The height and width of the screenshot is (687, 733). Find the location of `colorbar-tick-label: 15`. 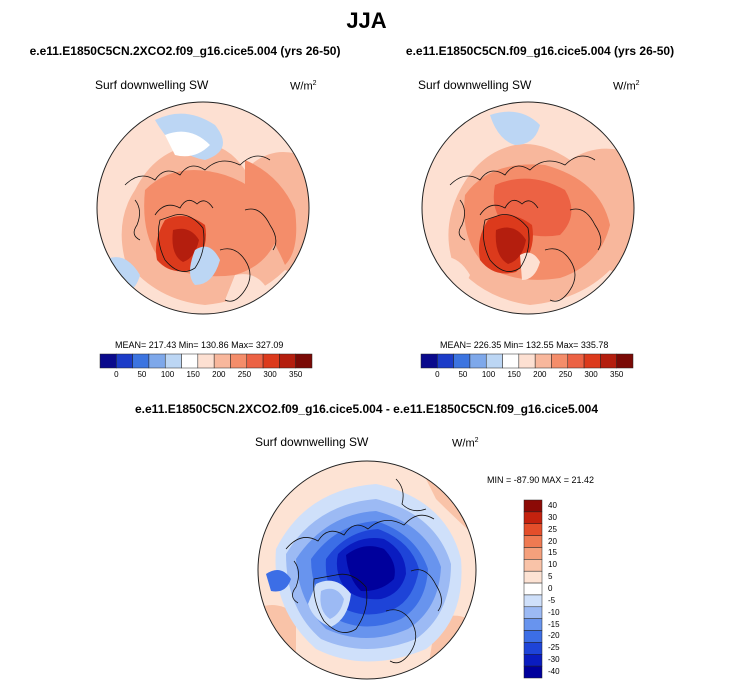

colorbar-tick-label: 15 is located at coordinates (552, 553).